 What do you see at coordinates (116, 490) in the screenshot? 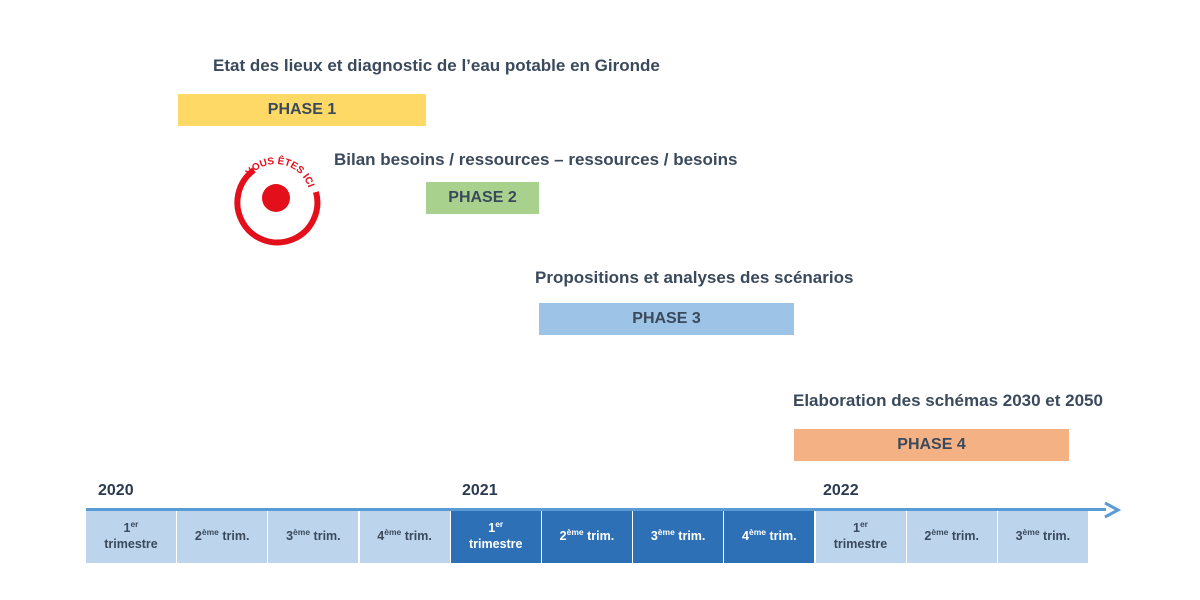
I see `year-2020: 2020` at bounding box center [116, 490].